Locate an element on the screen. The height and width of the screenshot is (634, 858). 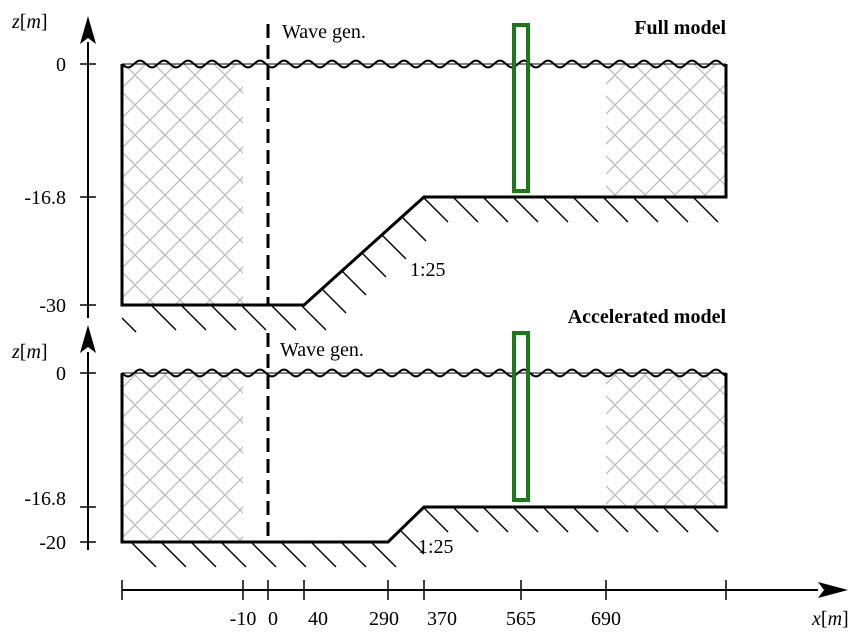
y-tick-label: -20 is located at coordinates (52, 543).